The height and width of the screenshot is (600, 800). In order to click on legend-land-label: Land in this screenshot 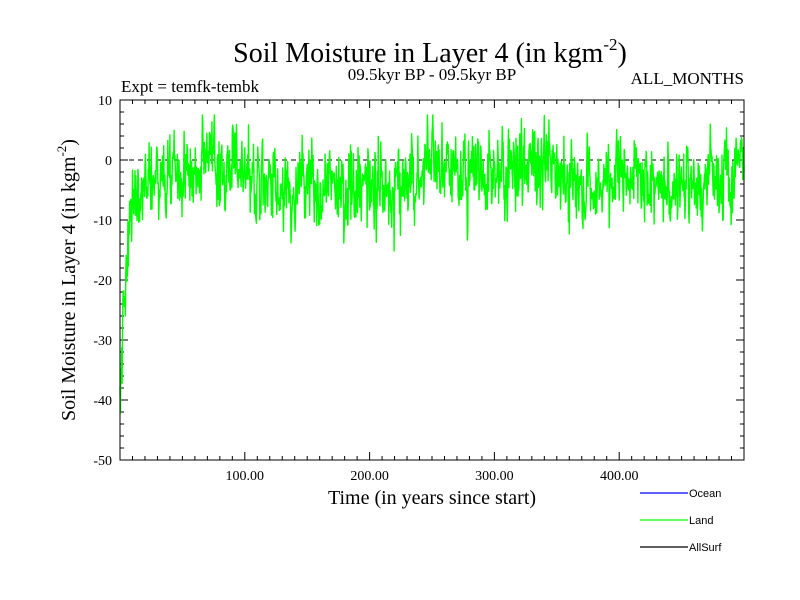, I will do `click(701, 521)`.